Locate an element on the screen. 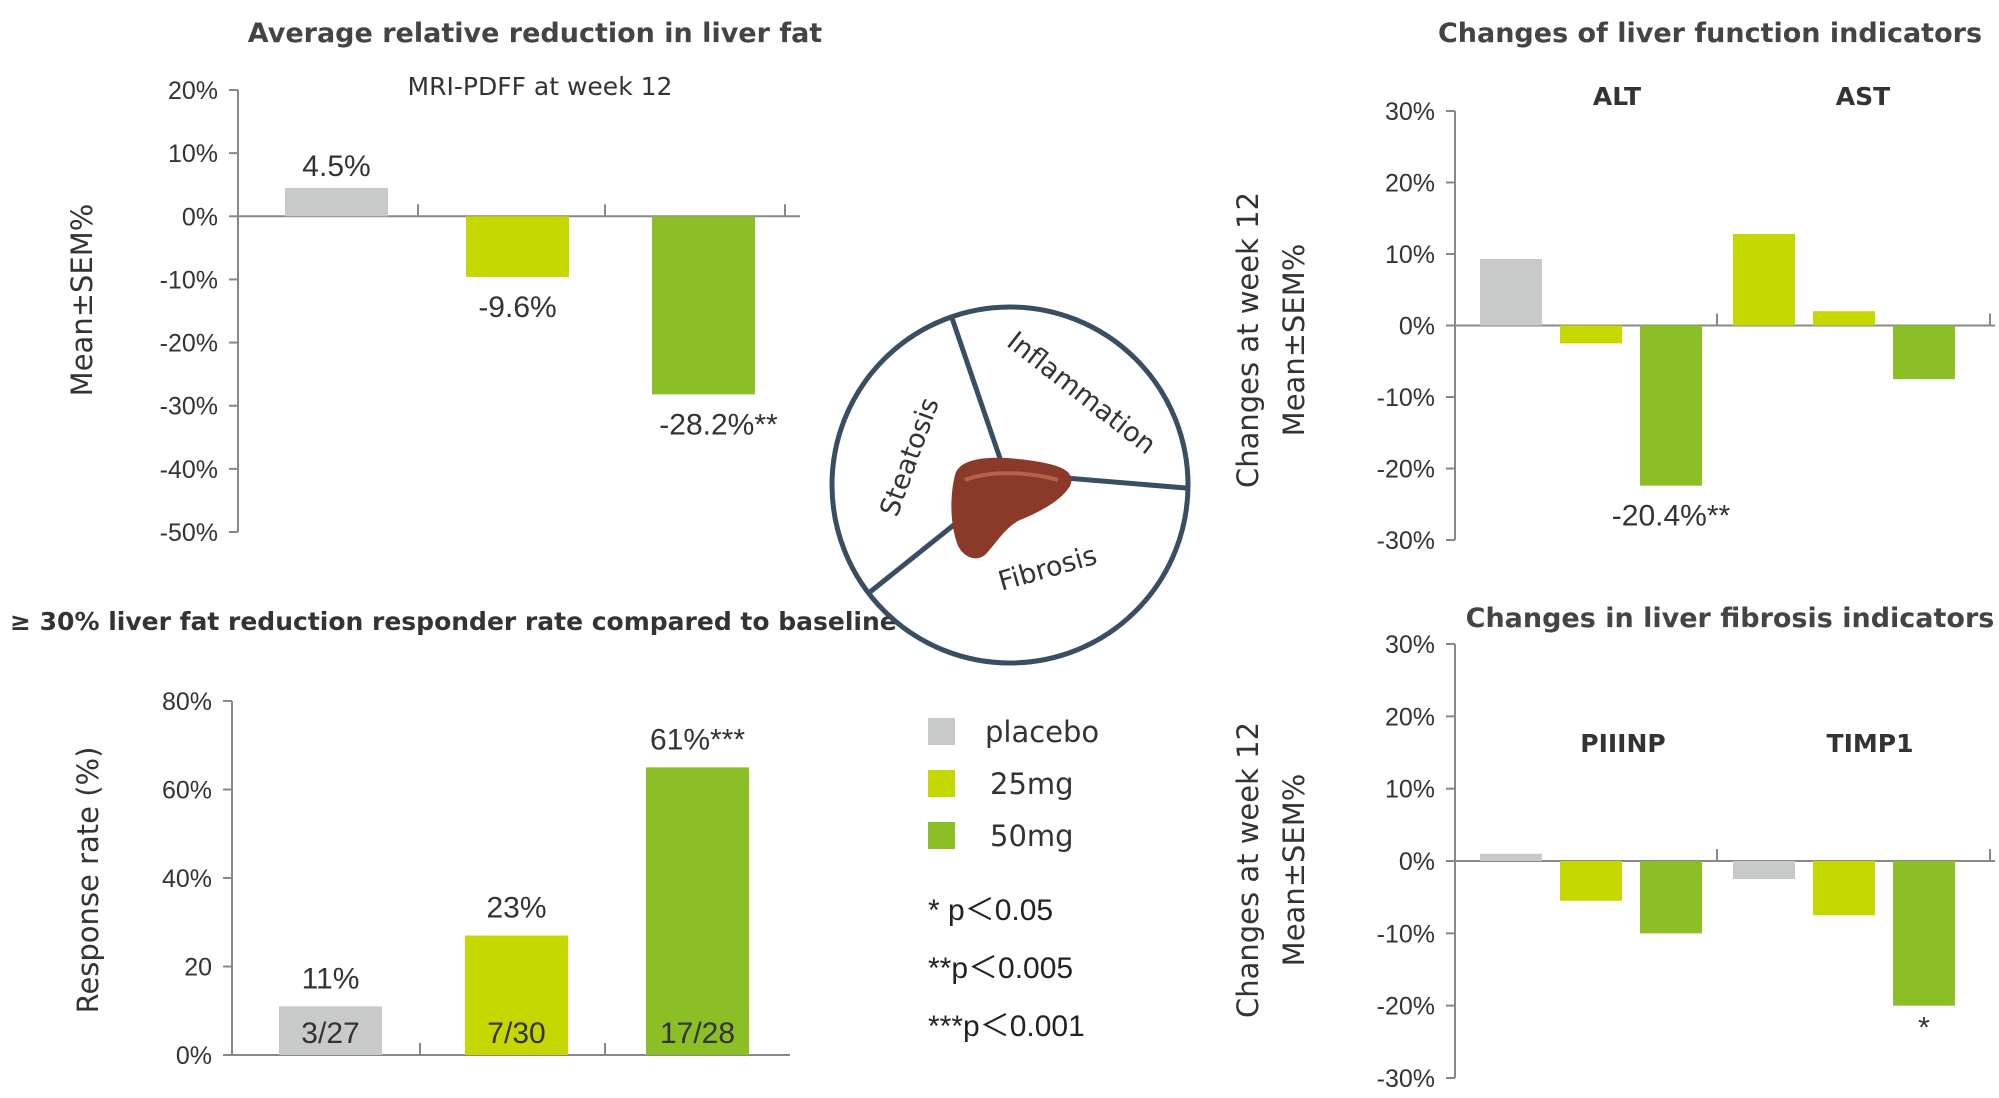 This screenshot has height=1098, width=1999. liver-fat-data-label: 4.5% is located at coordinates (336, 166).